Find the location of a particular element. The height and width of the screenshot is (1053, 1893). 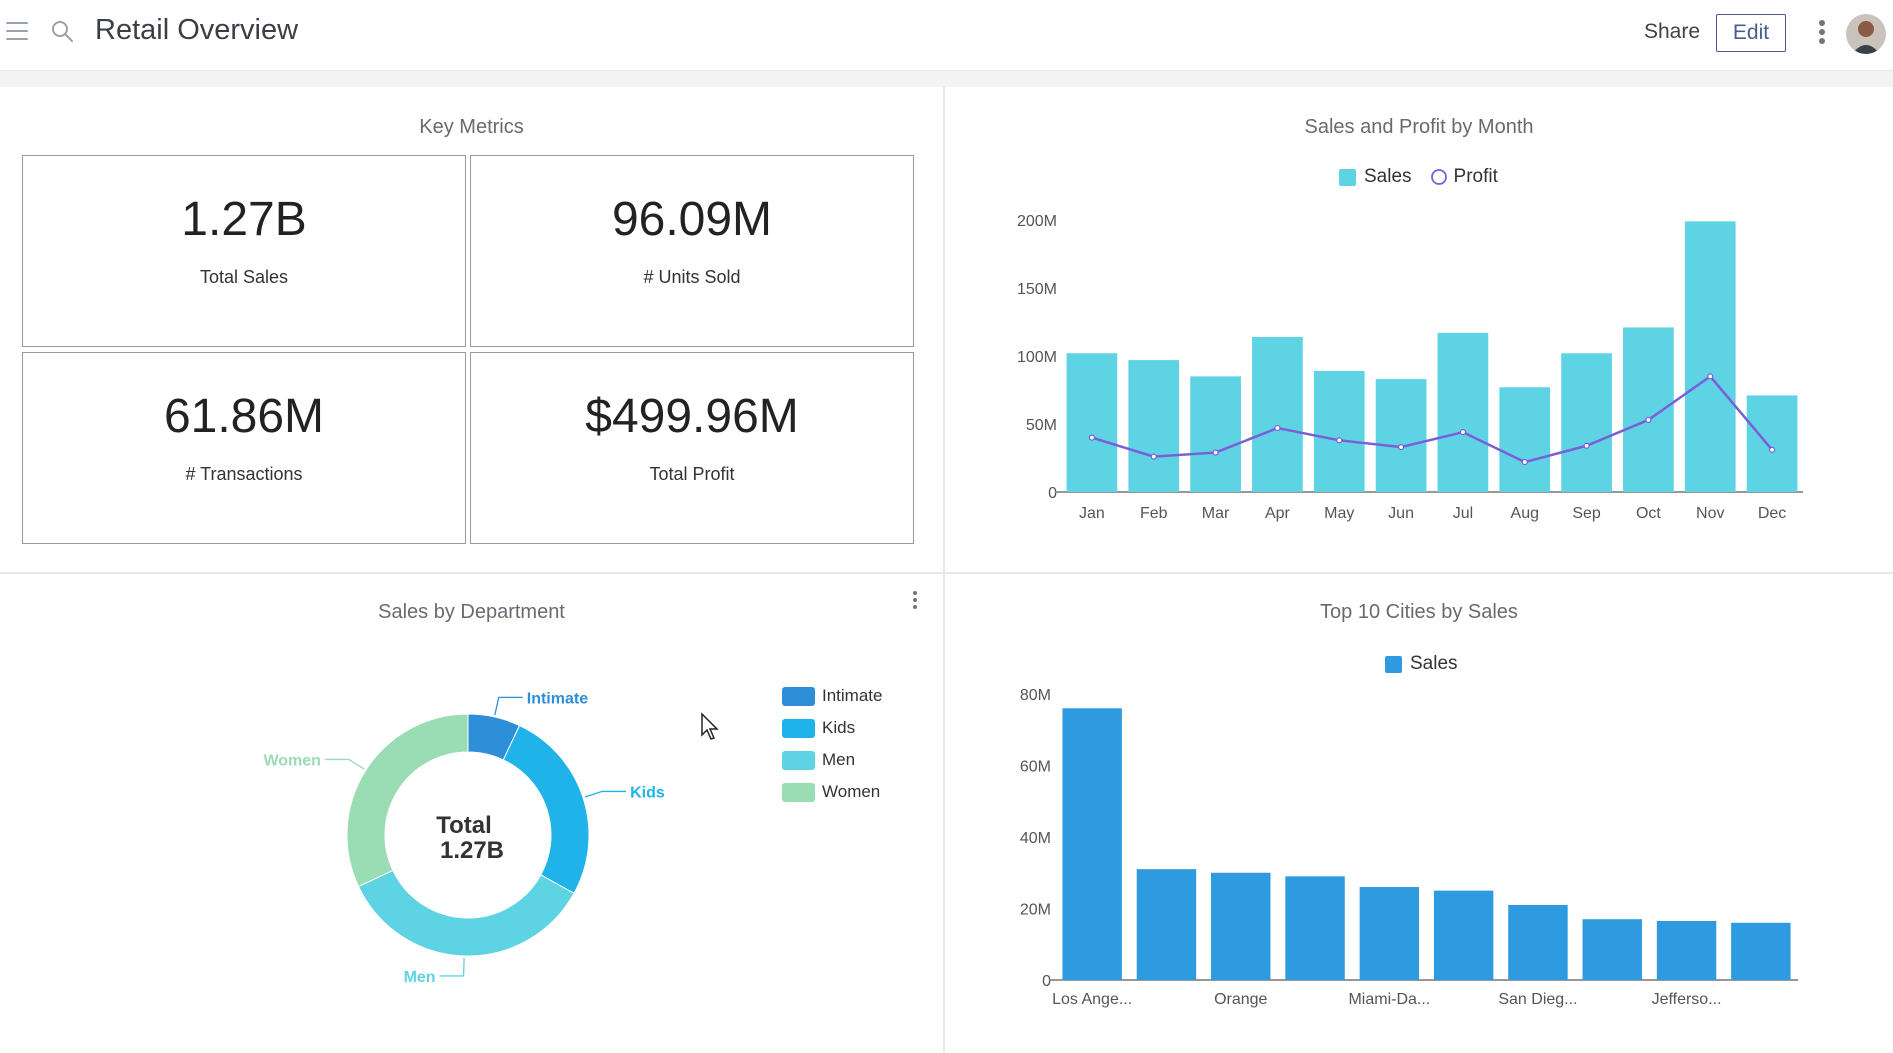

edit-button: Edit is located at coordinates (1751, 33).